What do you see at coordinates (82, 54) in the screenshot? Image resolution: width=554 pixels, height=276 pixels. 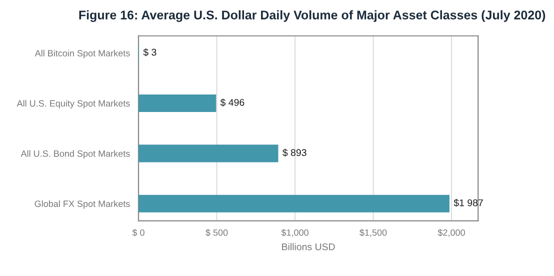 I see `y-tick-label: All Bitcoin Spot Markets` at bounding box center [82, 54].